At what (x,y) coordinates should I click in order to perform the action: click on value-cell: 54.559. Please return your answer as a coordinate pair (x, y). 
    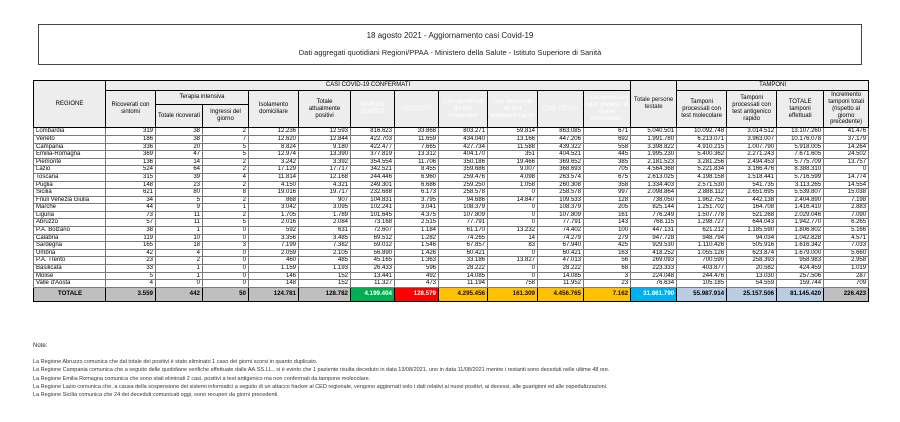
    Looking at the image, I should click on (752, 283).